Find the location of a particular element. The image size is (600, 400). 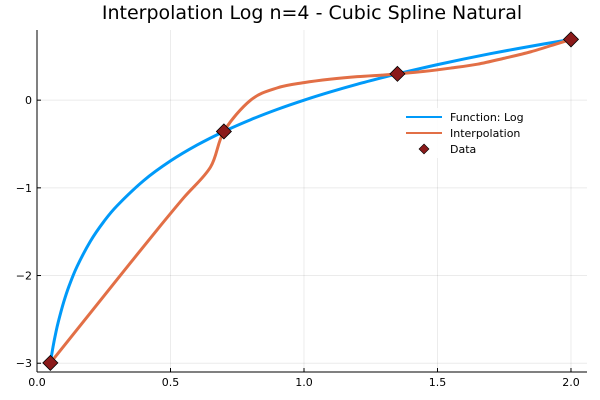

legend-label: Interpolation is located at coordinates (485, 133).